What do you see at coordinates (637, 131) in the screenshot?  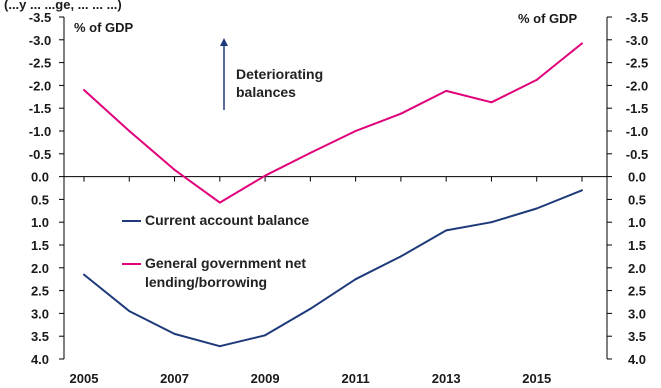 I see `y-tick-label-right: -1.0` at bounding box center [637, 131].